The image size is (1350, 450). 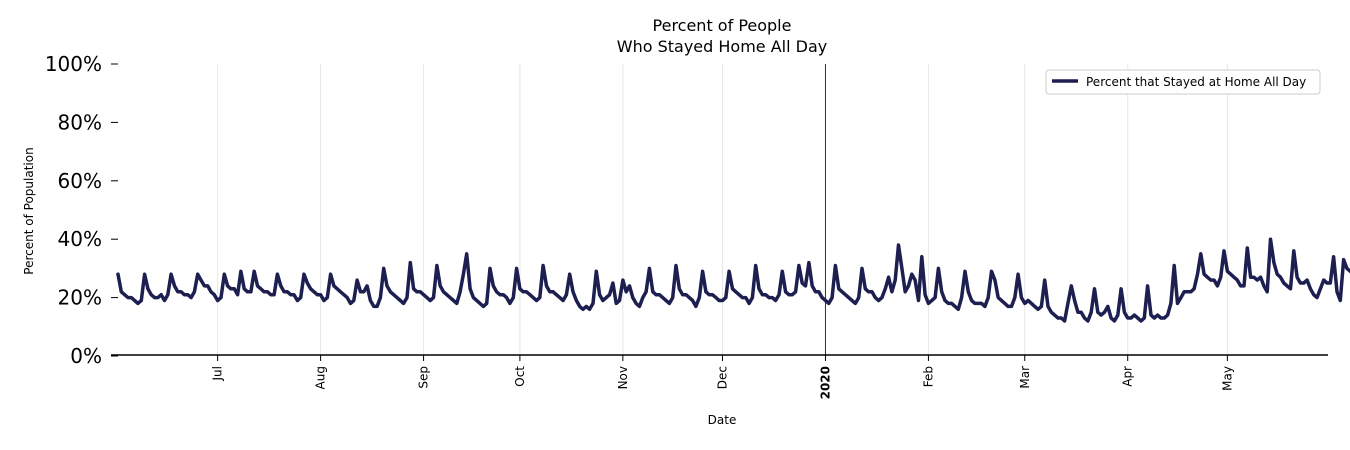 I want to click on y-tick-label: 100%, so click(x=73, y=64).